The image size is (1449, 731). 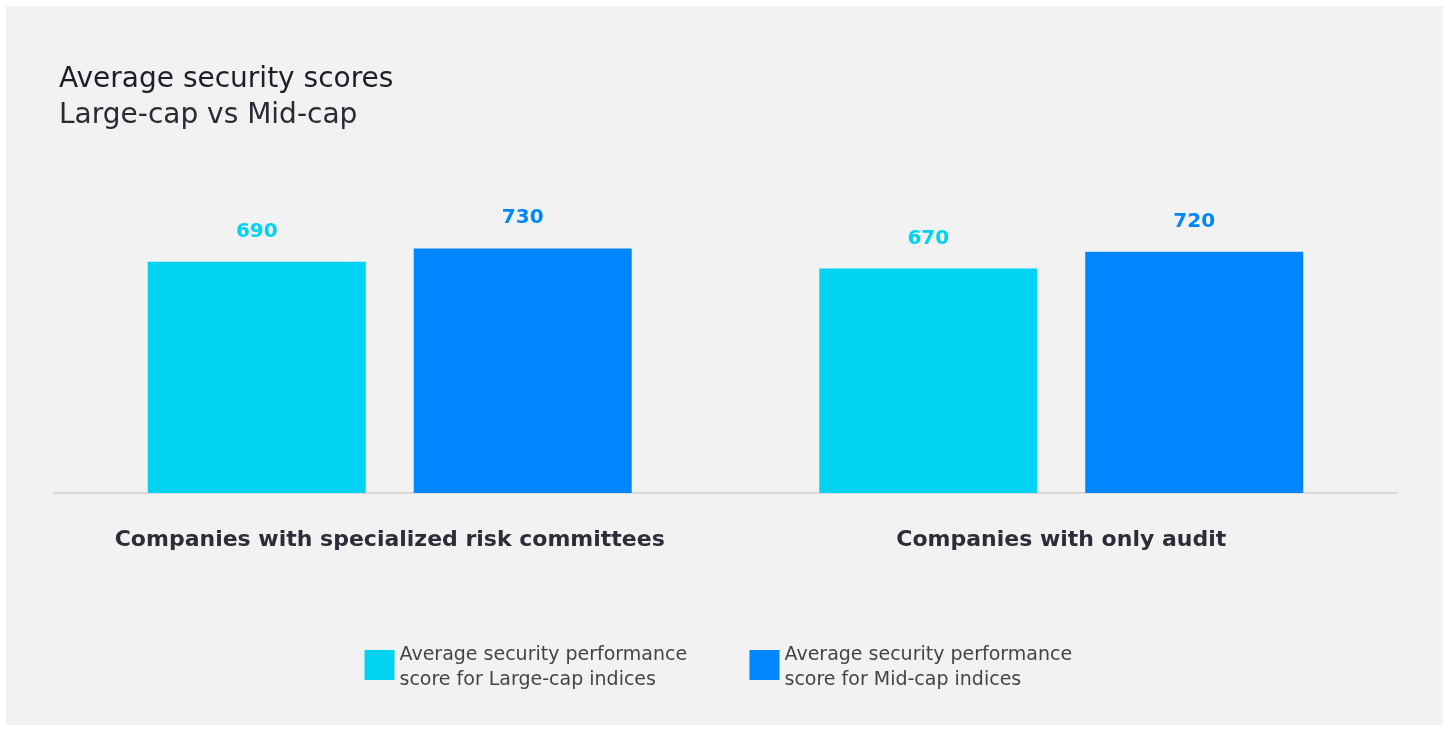 I want to click on legend-label: Average security performance score for Large-cap indices, so click(x=546, y=665).